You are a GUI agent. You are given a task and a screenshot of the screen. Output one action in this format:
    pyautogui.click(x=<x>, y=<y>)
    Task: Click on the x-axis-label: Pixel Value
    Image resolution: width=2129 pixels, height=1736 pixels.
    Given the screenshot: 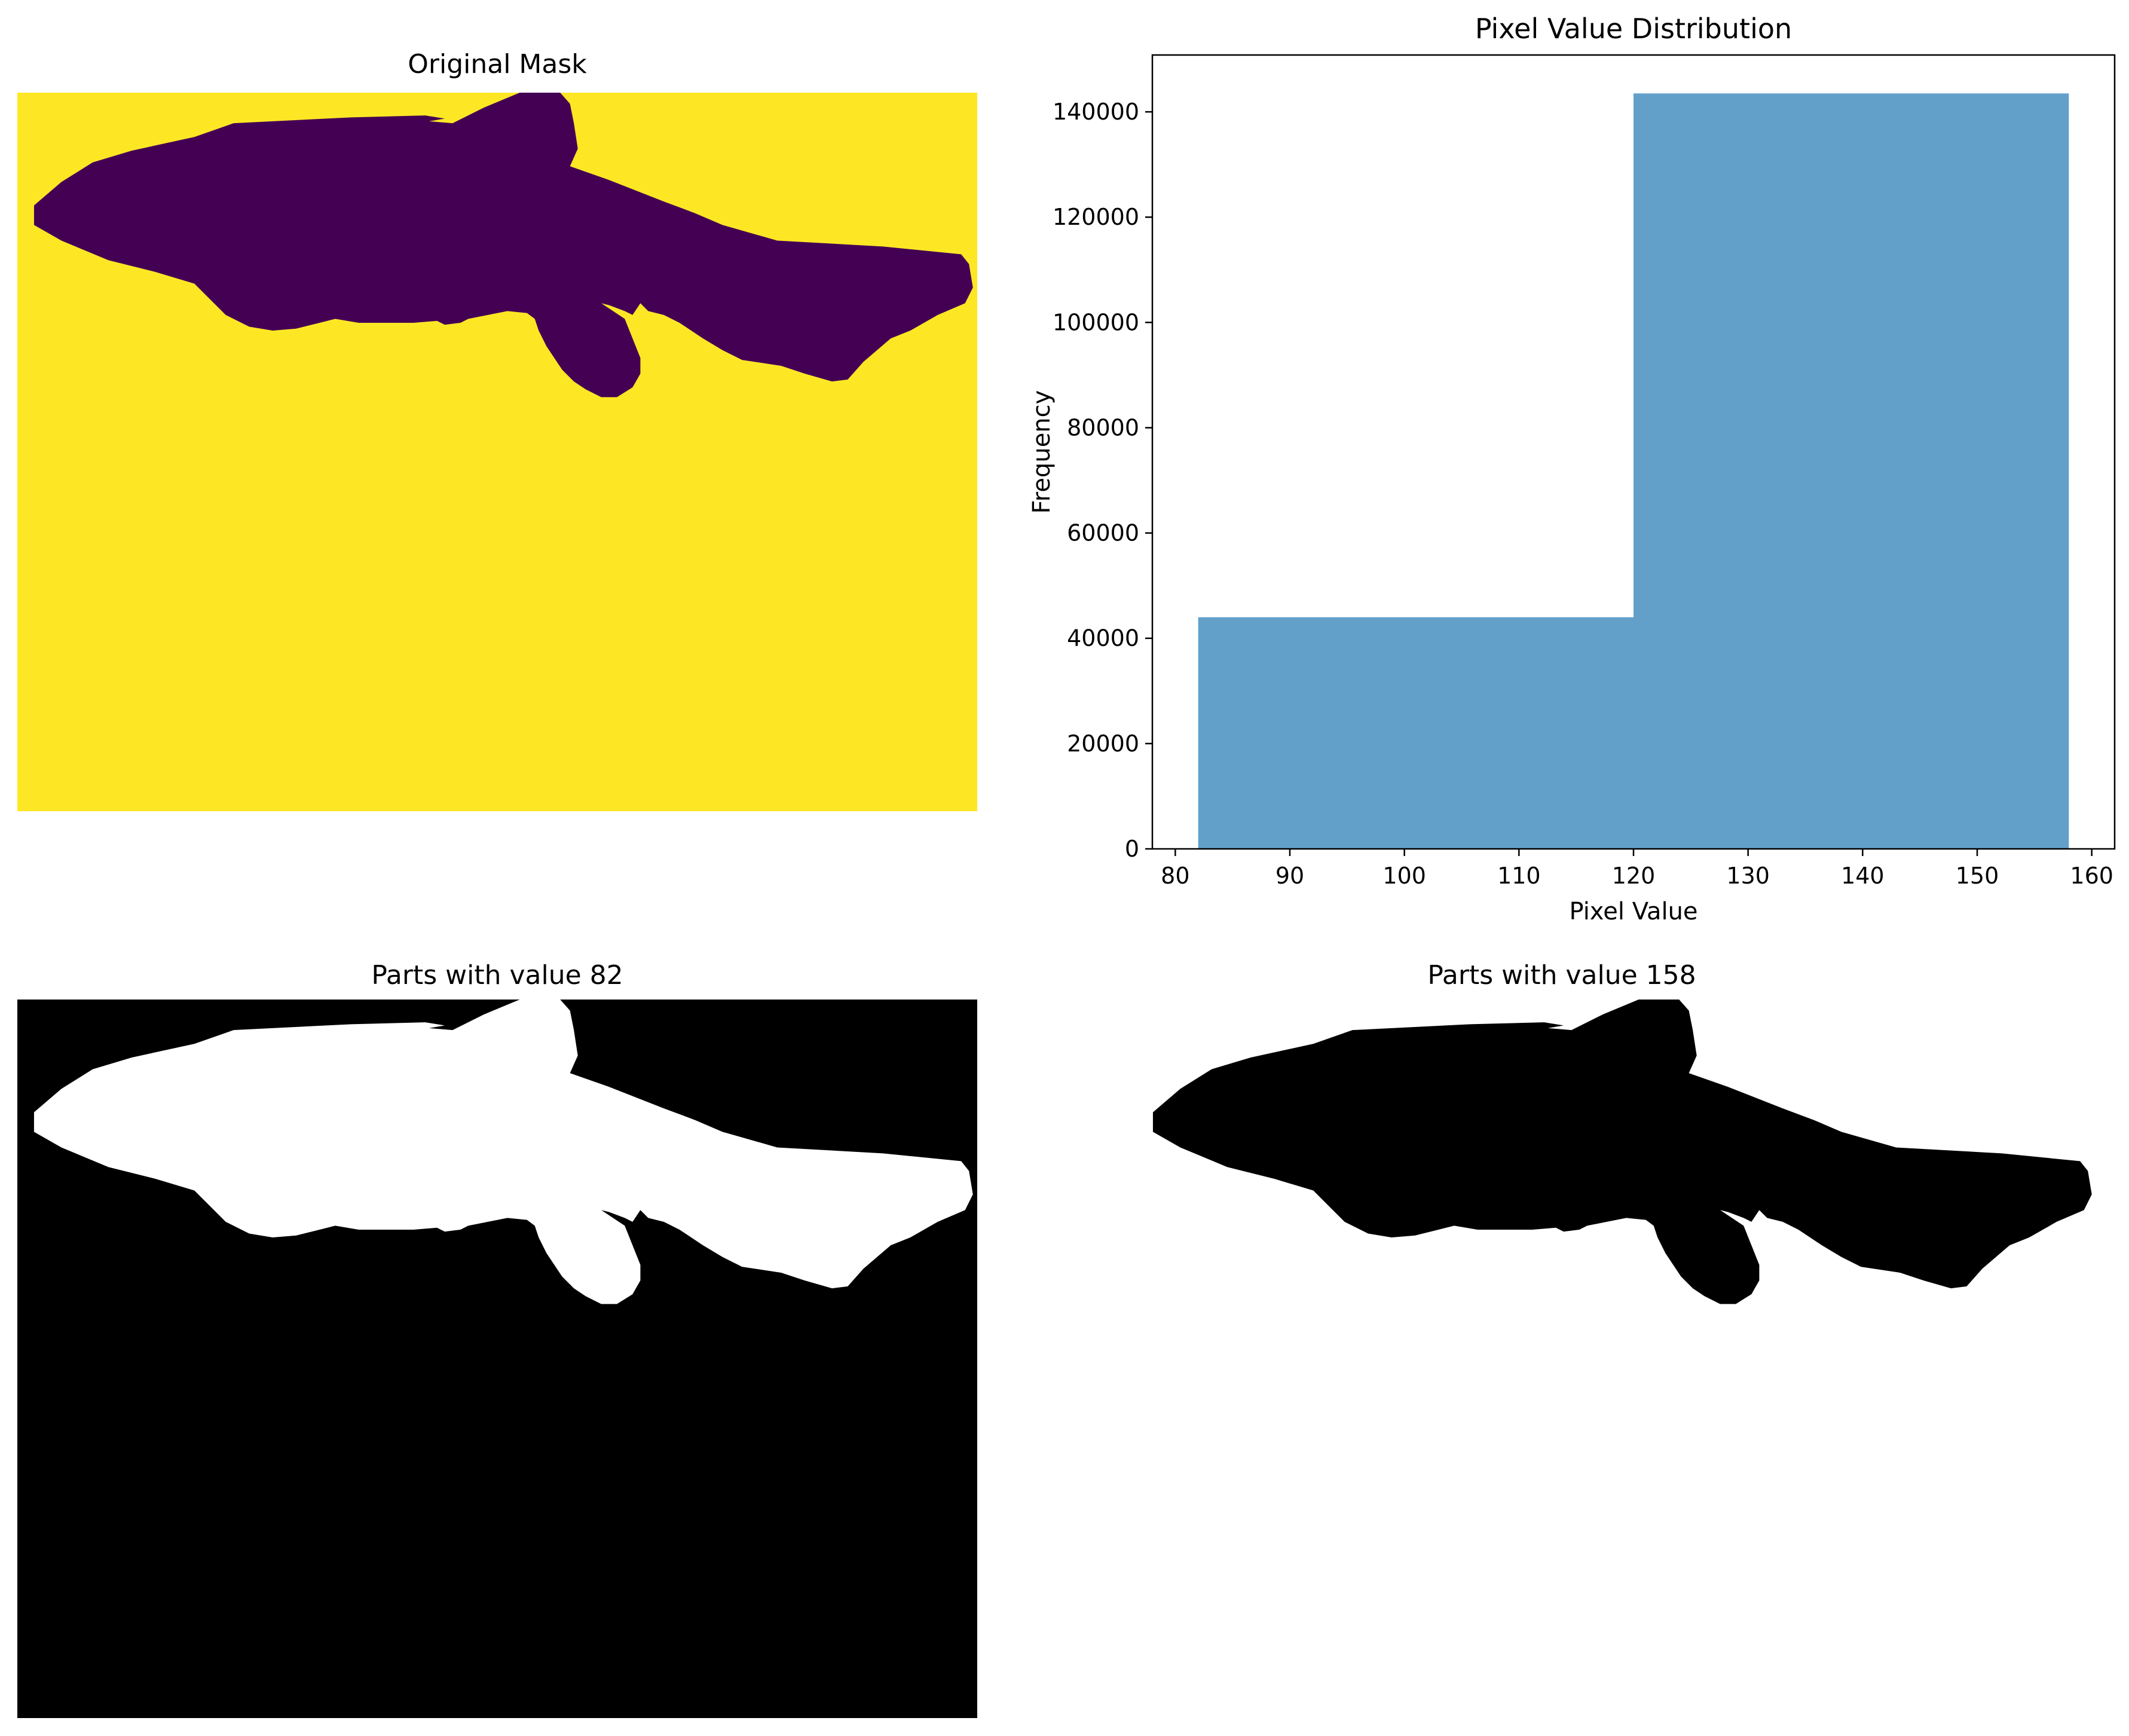 What is the action you would take?
    pyautogui.click(x=1633, y=912)
    